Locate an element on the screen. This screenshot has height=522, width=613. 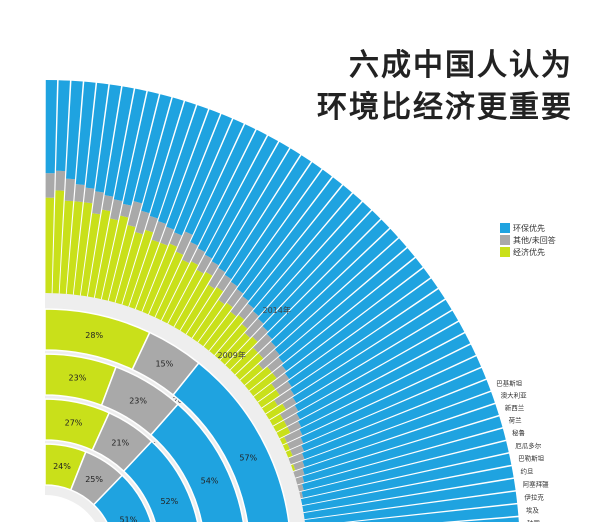
legend-label-econ: 经济优先 is located at coordinates (529, 252).